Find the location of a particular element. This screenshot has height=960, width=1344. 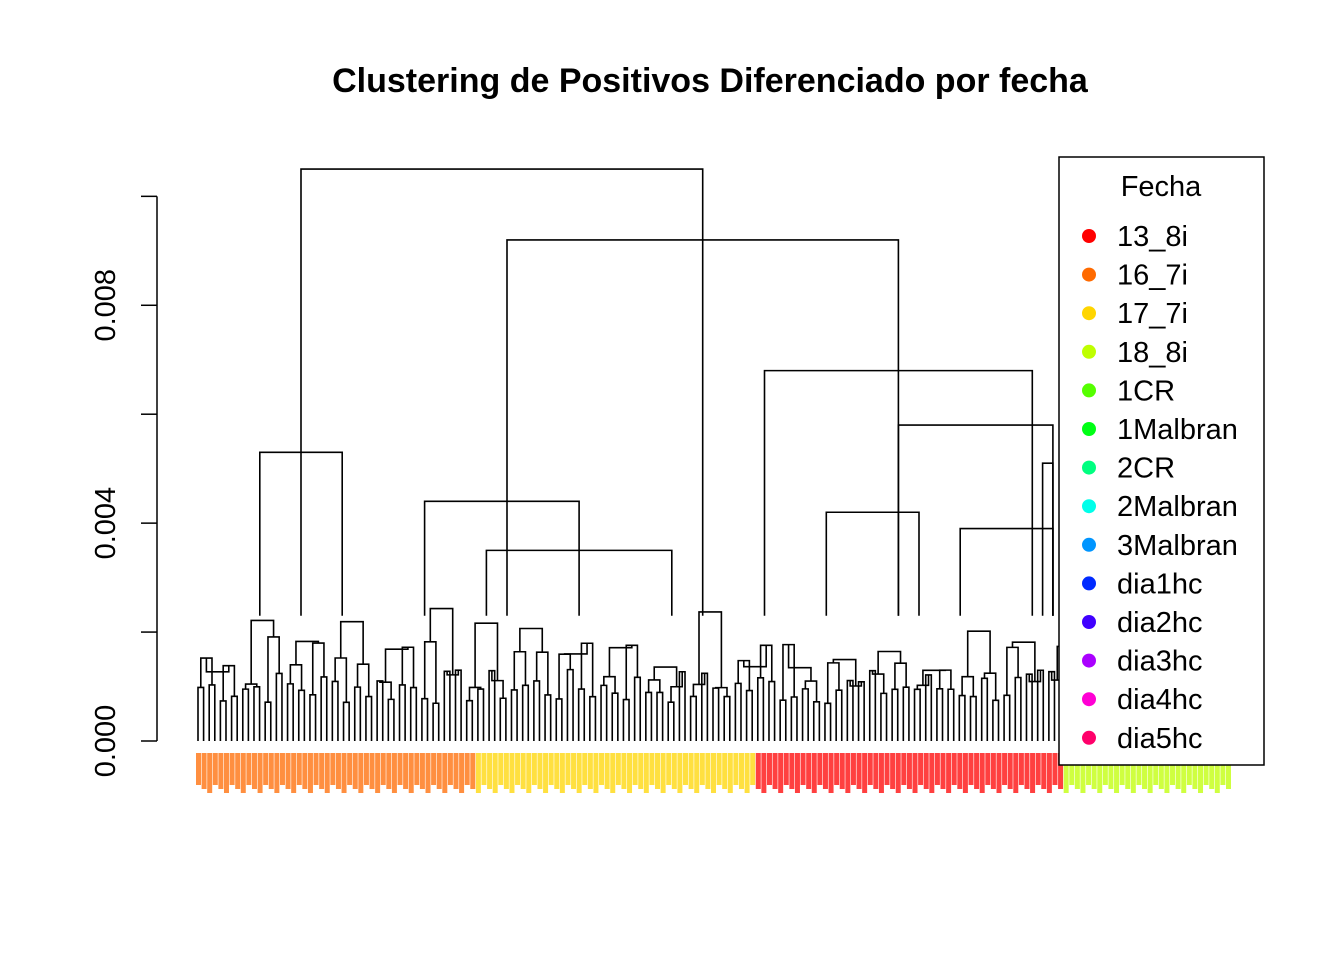

legend-title: Fecha is located at coordinates (1161, 187).